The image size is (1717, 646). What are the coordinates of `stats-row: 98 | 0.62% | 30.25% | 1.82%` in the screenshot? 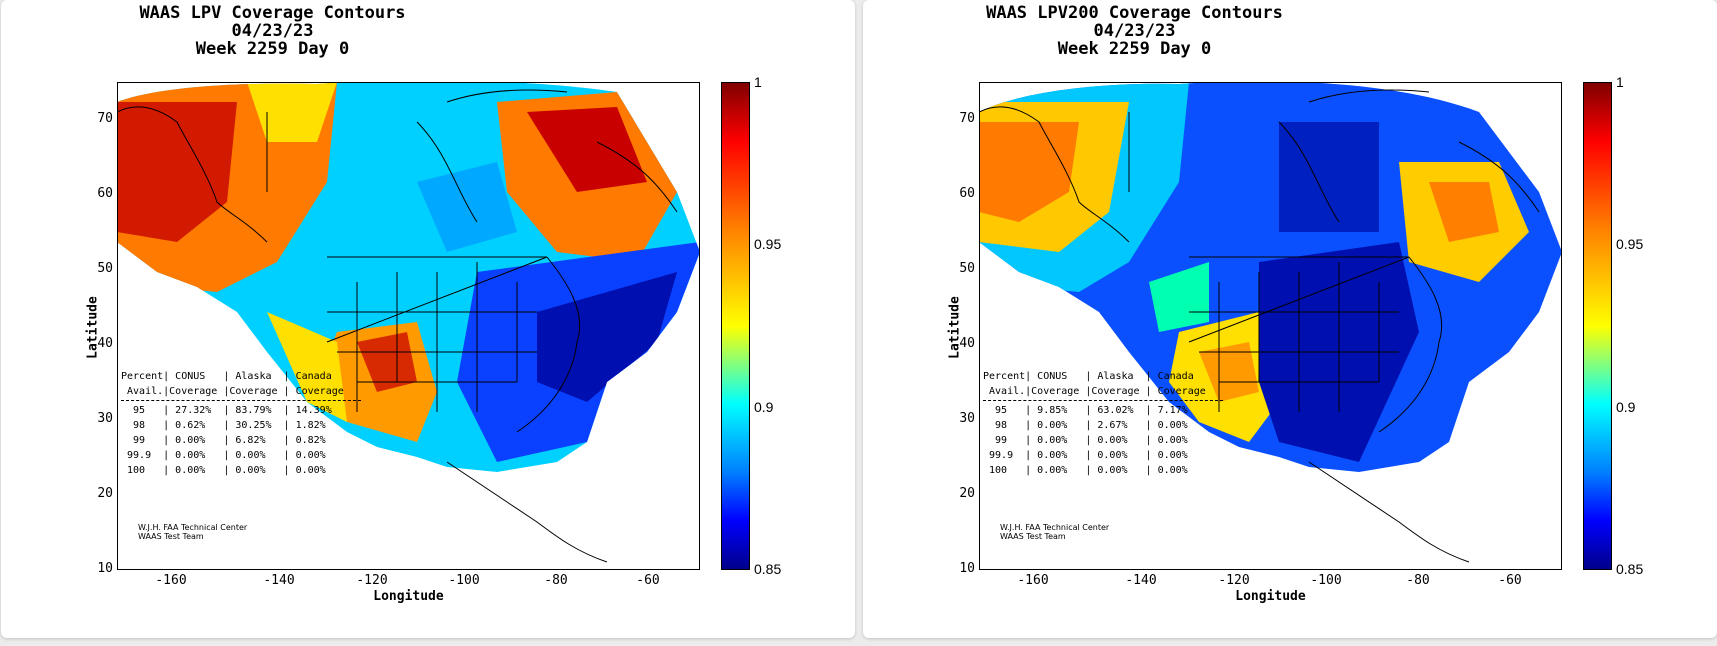 It's located at (223, 425).